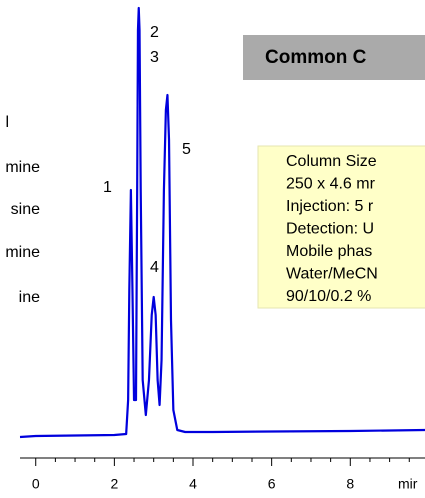 This screenshot has height=498, width=425. What do you see at coordinates (272, 484) in the screenshot?
I see `x-tick-label: 6` at bounding box center [272, 484].